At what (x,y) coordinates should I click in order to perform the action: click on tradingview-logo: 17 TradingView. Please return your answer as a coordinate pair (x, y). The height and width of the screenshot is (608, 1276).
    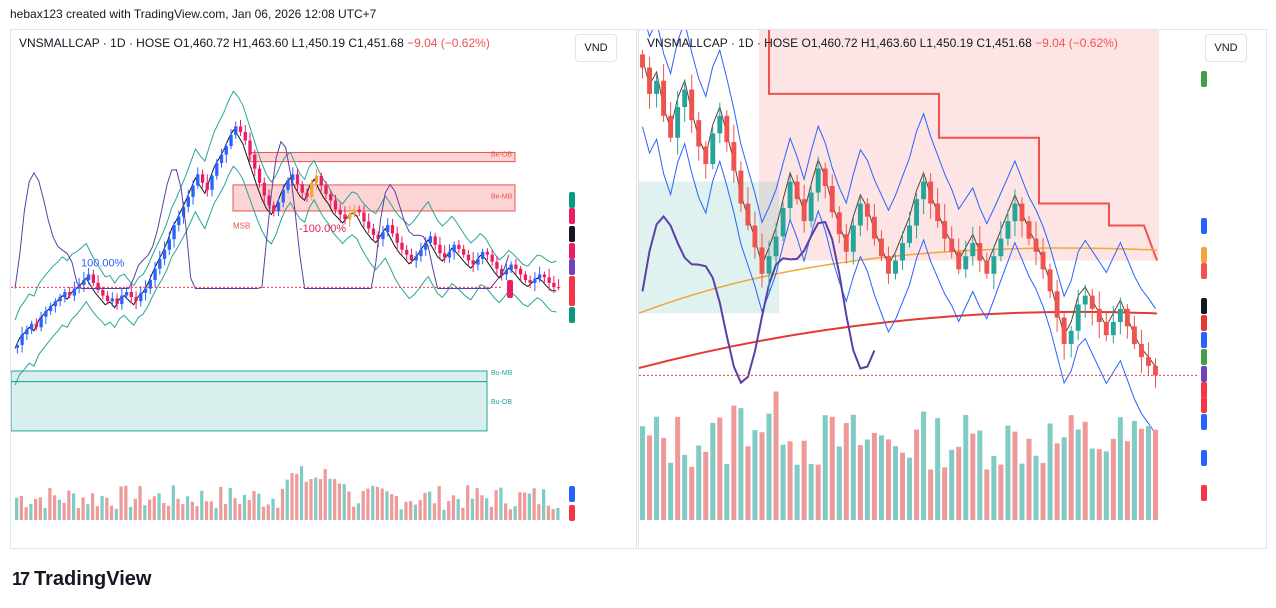
    Looking at the image, I should click on (81, 579).